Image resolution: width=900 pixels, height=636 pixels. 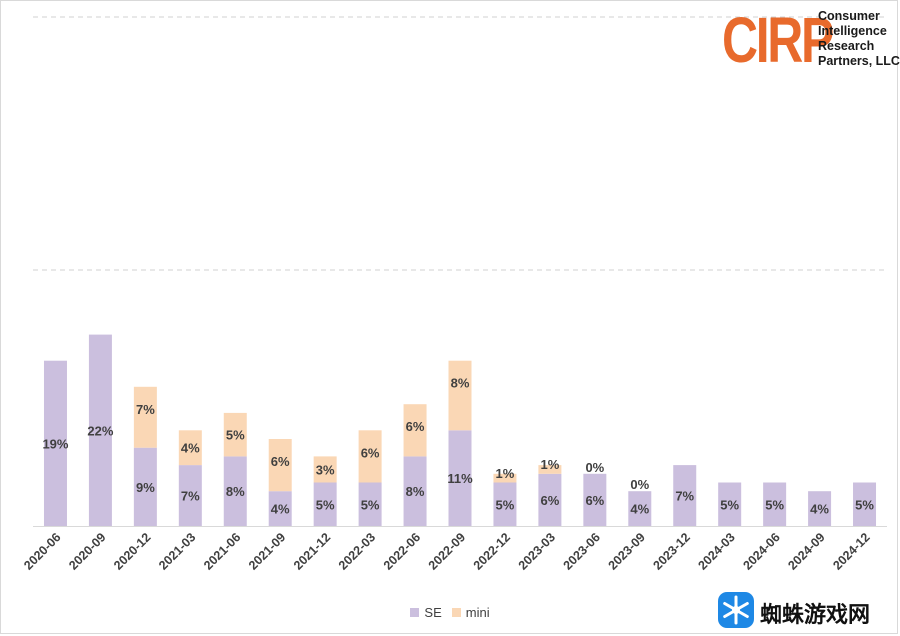 I want to click on data-label-se-2022-06: 8%, so click(x=415, y=491).